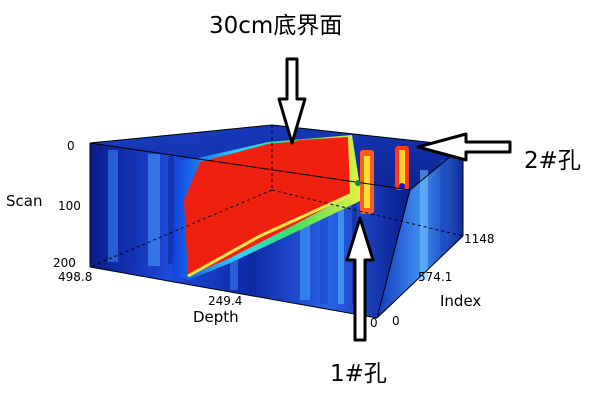 The image size is (611, 417). What do you see at coordinates (461, 301) in the screenshot?
I see `axis-title-index: Index` at bounding box center [461, 301].